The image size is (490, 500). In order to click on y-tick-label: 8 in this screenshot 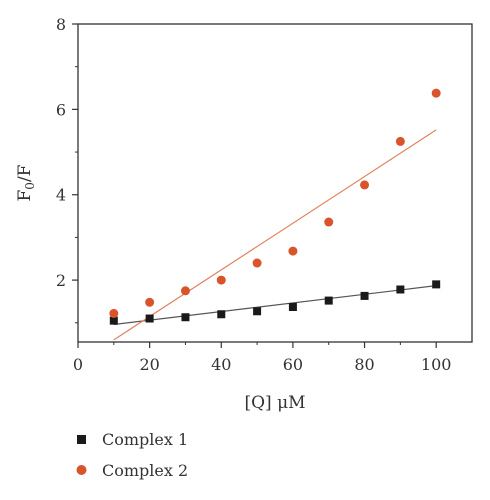, I will do `click(61, 24)`.